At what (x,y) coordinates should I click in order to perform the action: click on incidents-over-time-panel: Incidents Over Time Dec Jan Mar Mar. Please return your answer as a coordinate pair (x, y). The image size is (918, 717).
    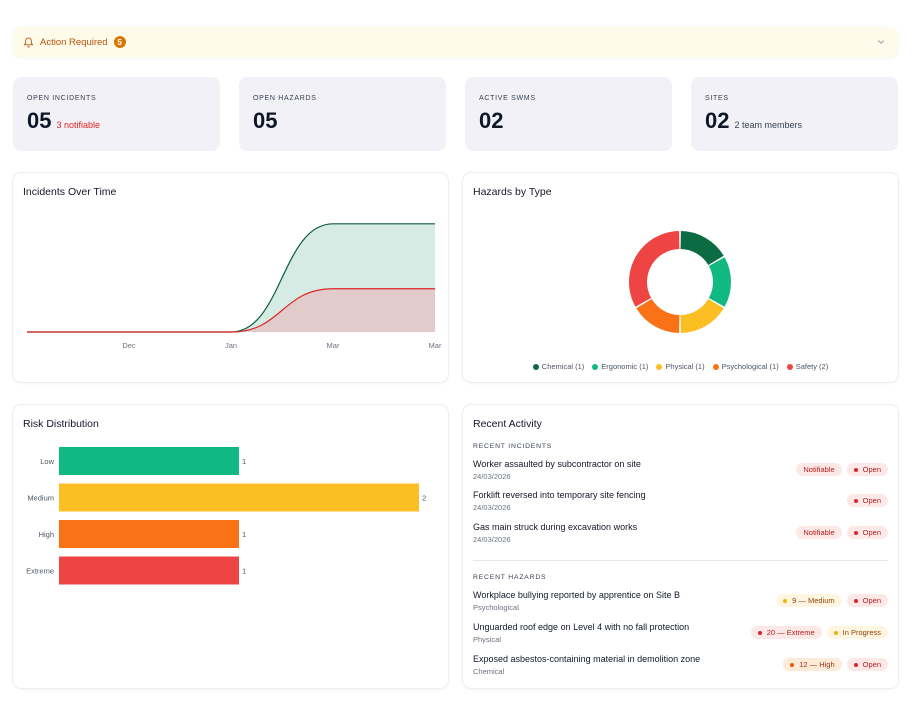
    Looking at the image, I should click on (230, 277).